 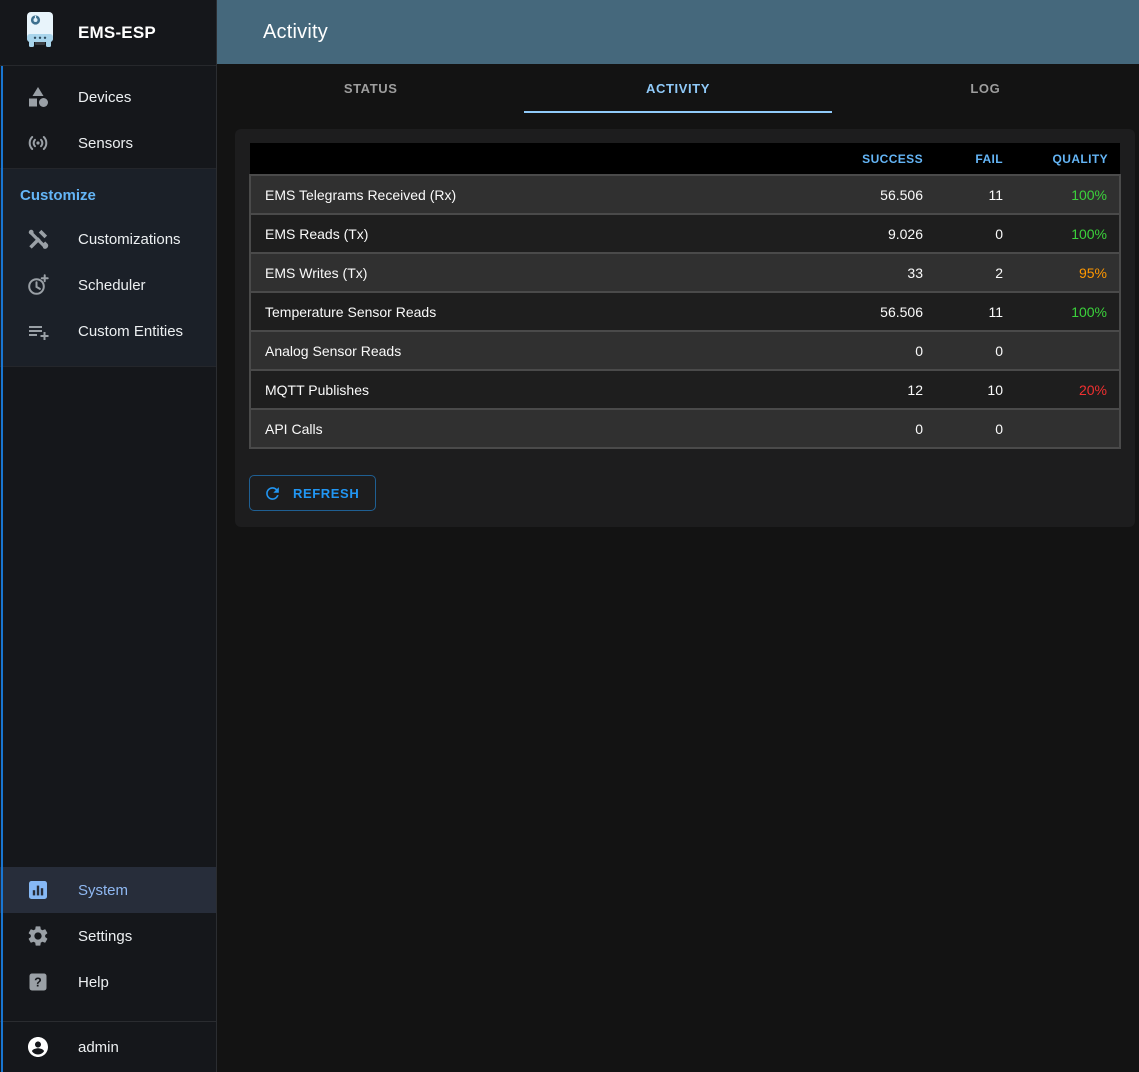 I want to click on sidebar-section-customize: Customize Customizations, so click(x=108, y=267).